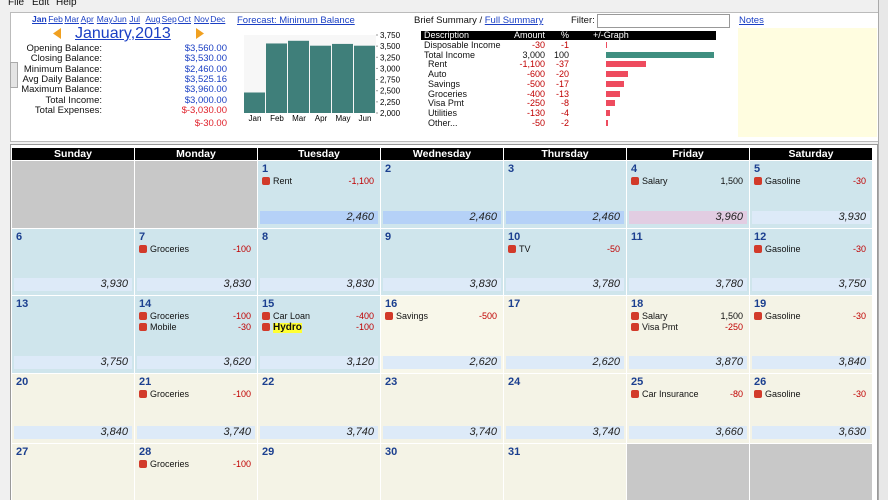  I want to click on day-cell: 21 Groceries -100 3,740, so click(196, 408).